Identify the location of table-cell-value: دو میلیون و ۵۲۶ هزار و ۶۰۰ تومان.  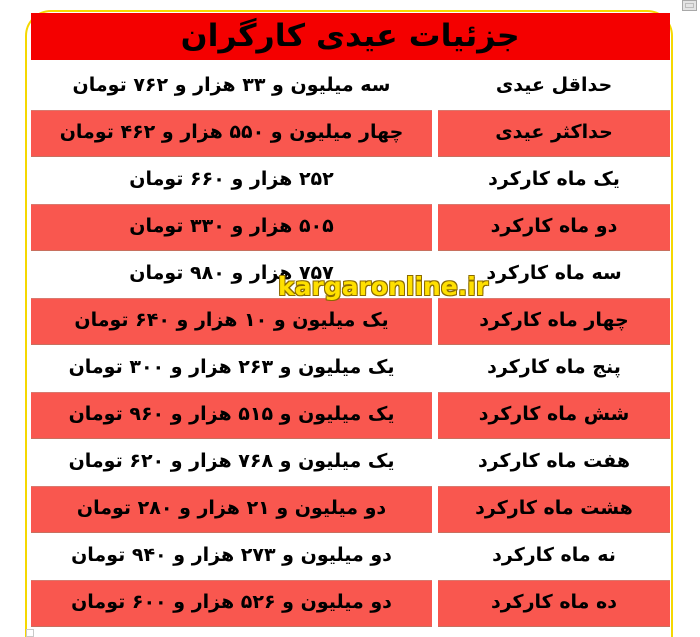
(231, 603).